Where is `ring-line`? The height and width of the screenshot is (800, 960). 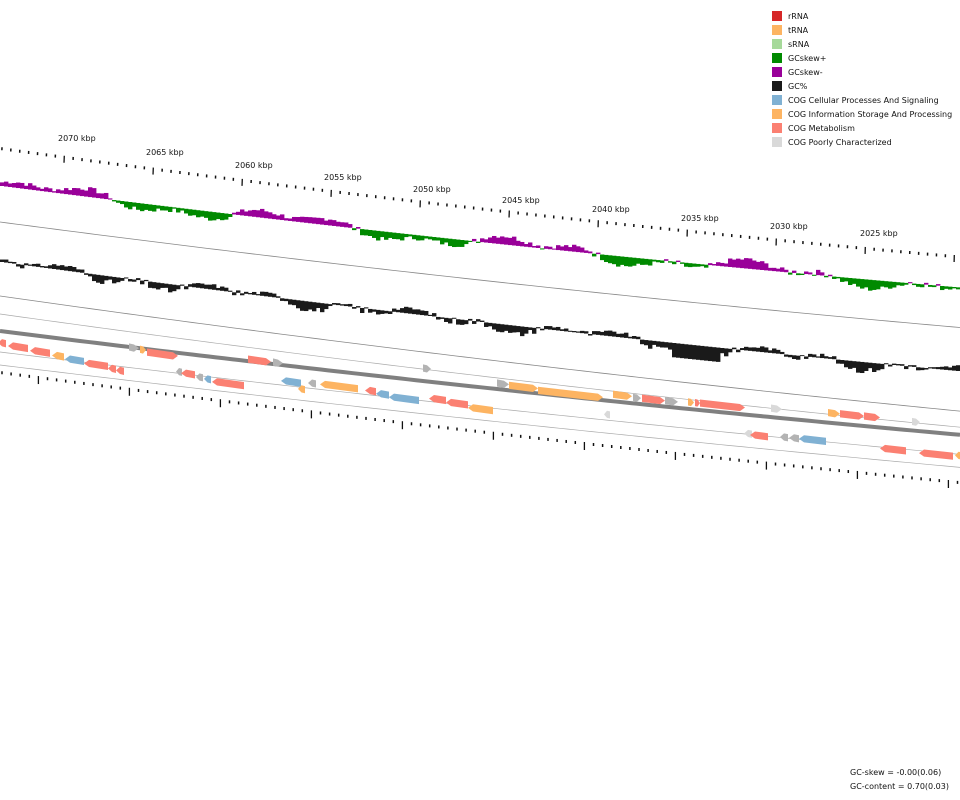
ring-line is located at coordinates (480, 416).